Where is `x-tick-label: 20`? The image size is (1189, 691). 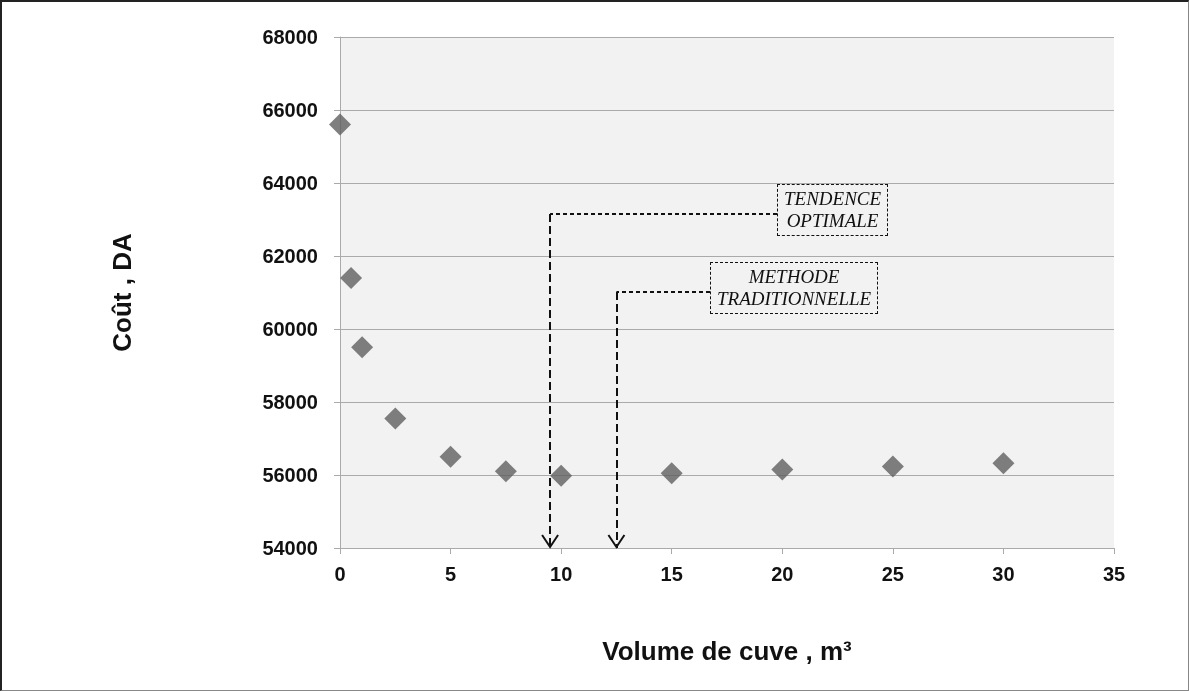 x-tick-label: 20 is located at coordinates (782, 574).